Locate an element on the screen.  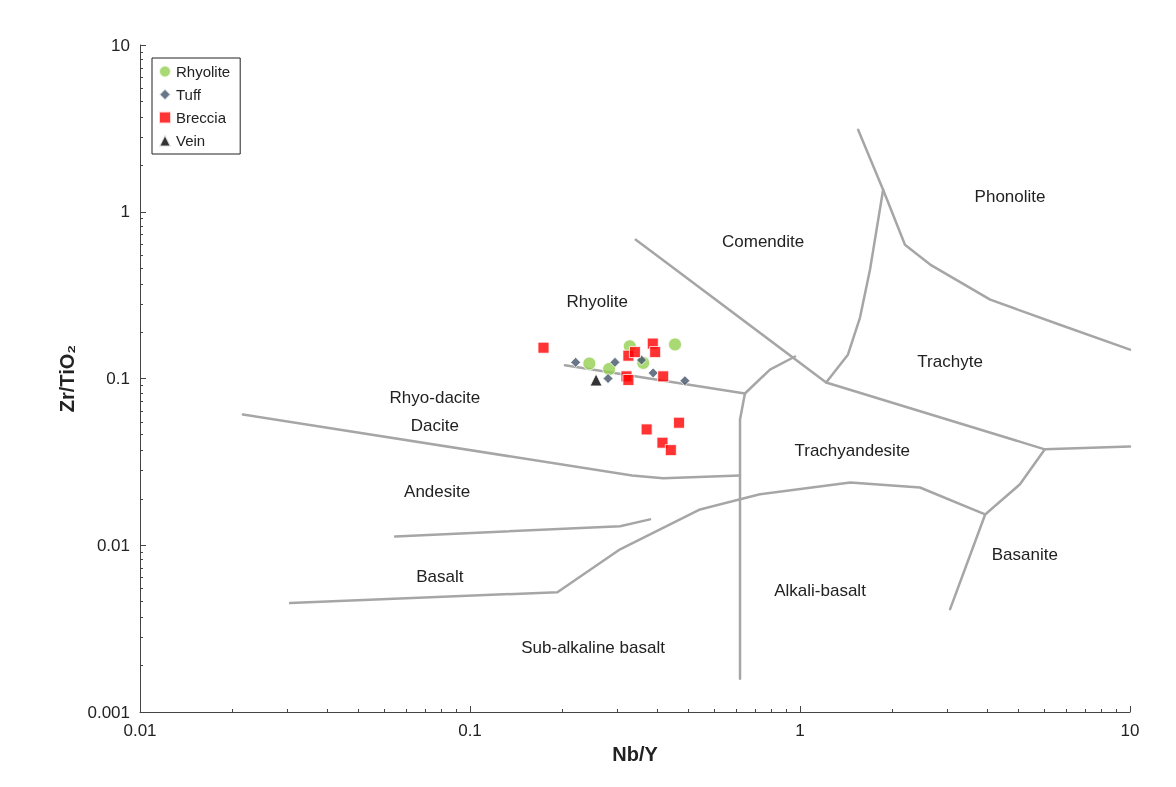
legend-label: Vein is located at coordinates (191, 140).